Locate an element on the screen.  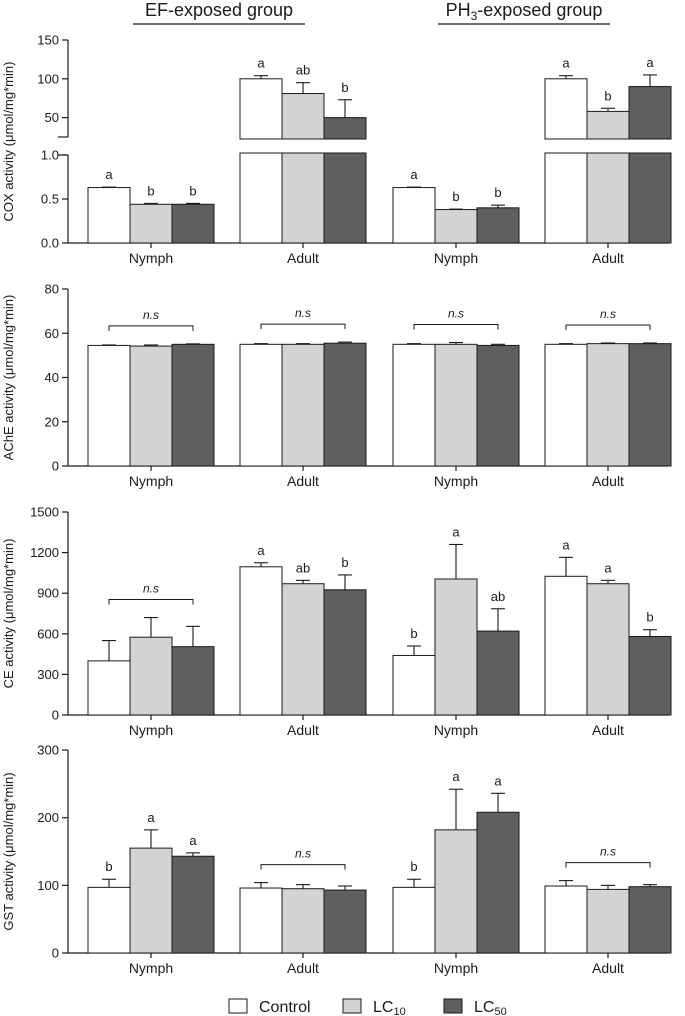
legend-label-lc10: LC10 is located at coordinates (389, 1007).